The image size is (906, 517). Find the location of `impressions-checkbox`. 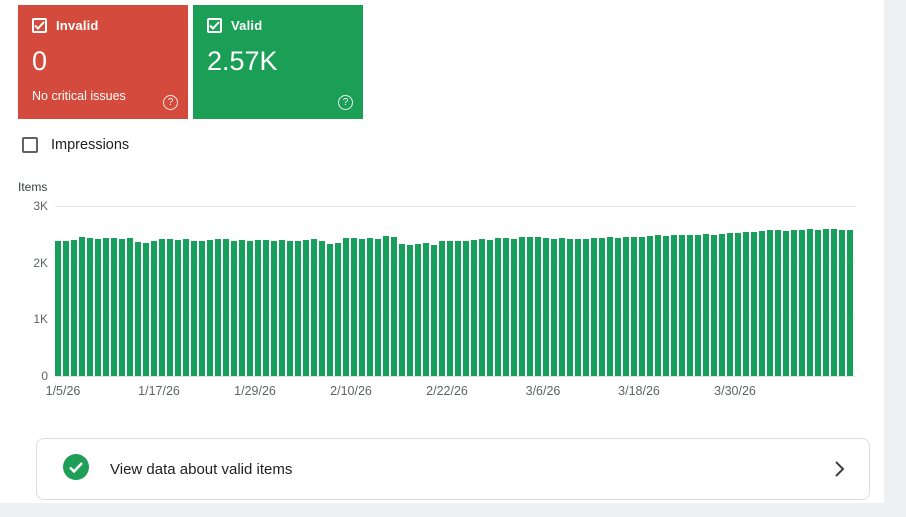

impressions-checkbox is located at coordinates (30, 145).